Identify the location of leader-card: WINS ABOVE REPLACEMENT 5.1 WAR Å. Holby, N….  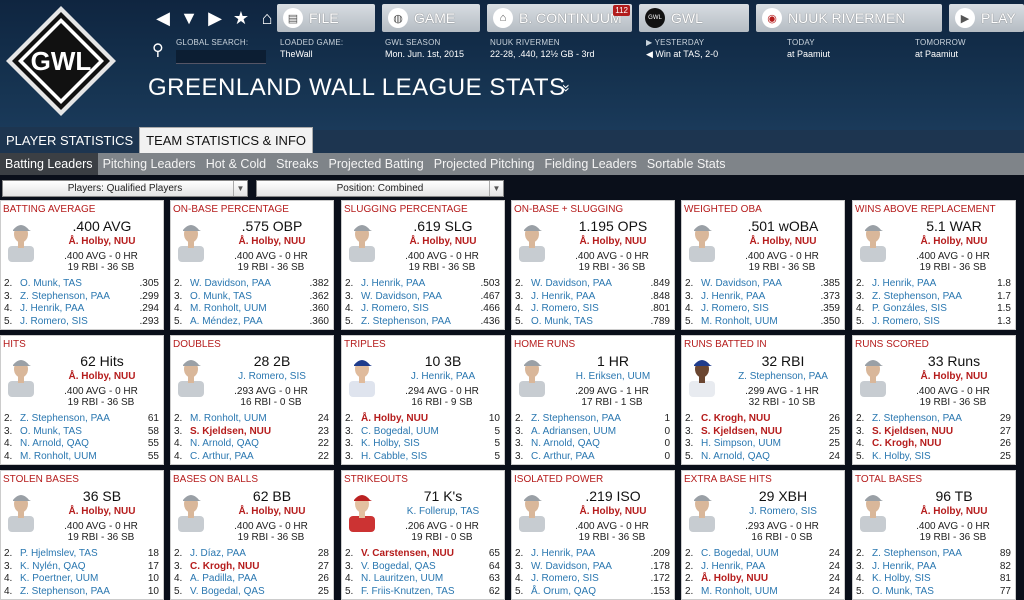
(934, 265).